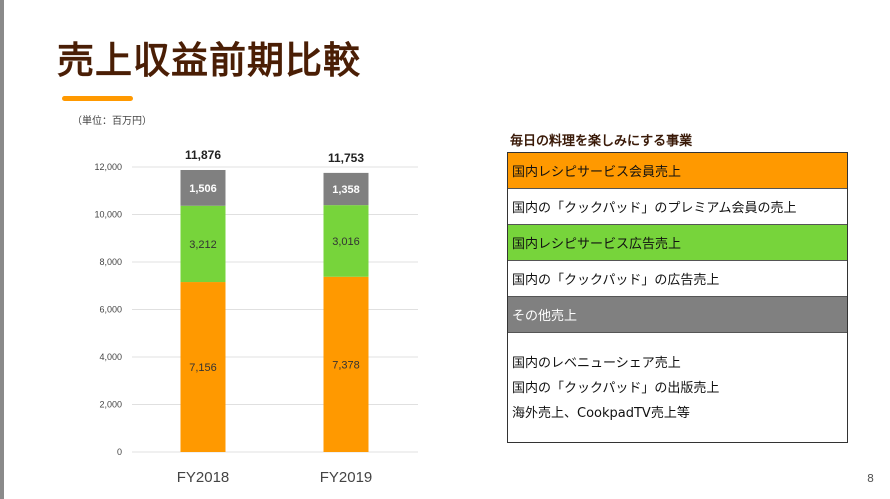 The height and width of the screenshot is (499, 890). I want to click on data-label: 7,378, so click(346, 365).